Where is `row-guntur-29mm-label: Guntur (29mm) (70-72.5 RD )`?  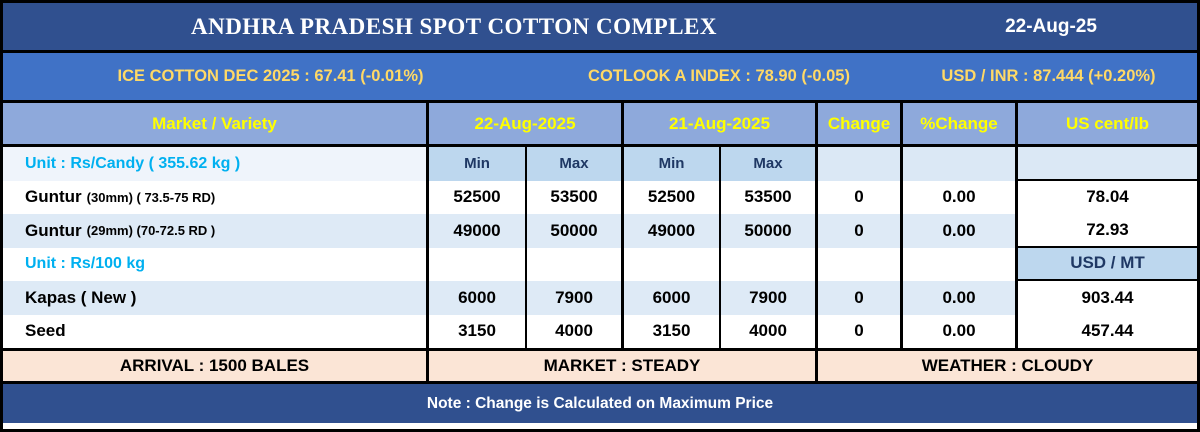 row-guntur-29mm-label: Guntur (29mm) (70-72.5 RD ) is located at coordinates (216, 231).